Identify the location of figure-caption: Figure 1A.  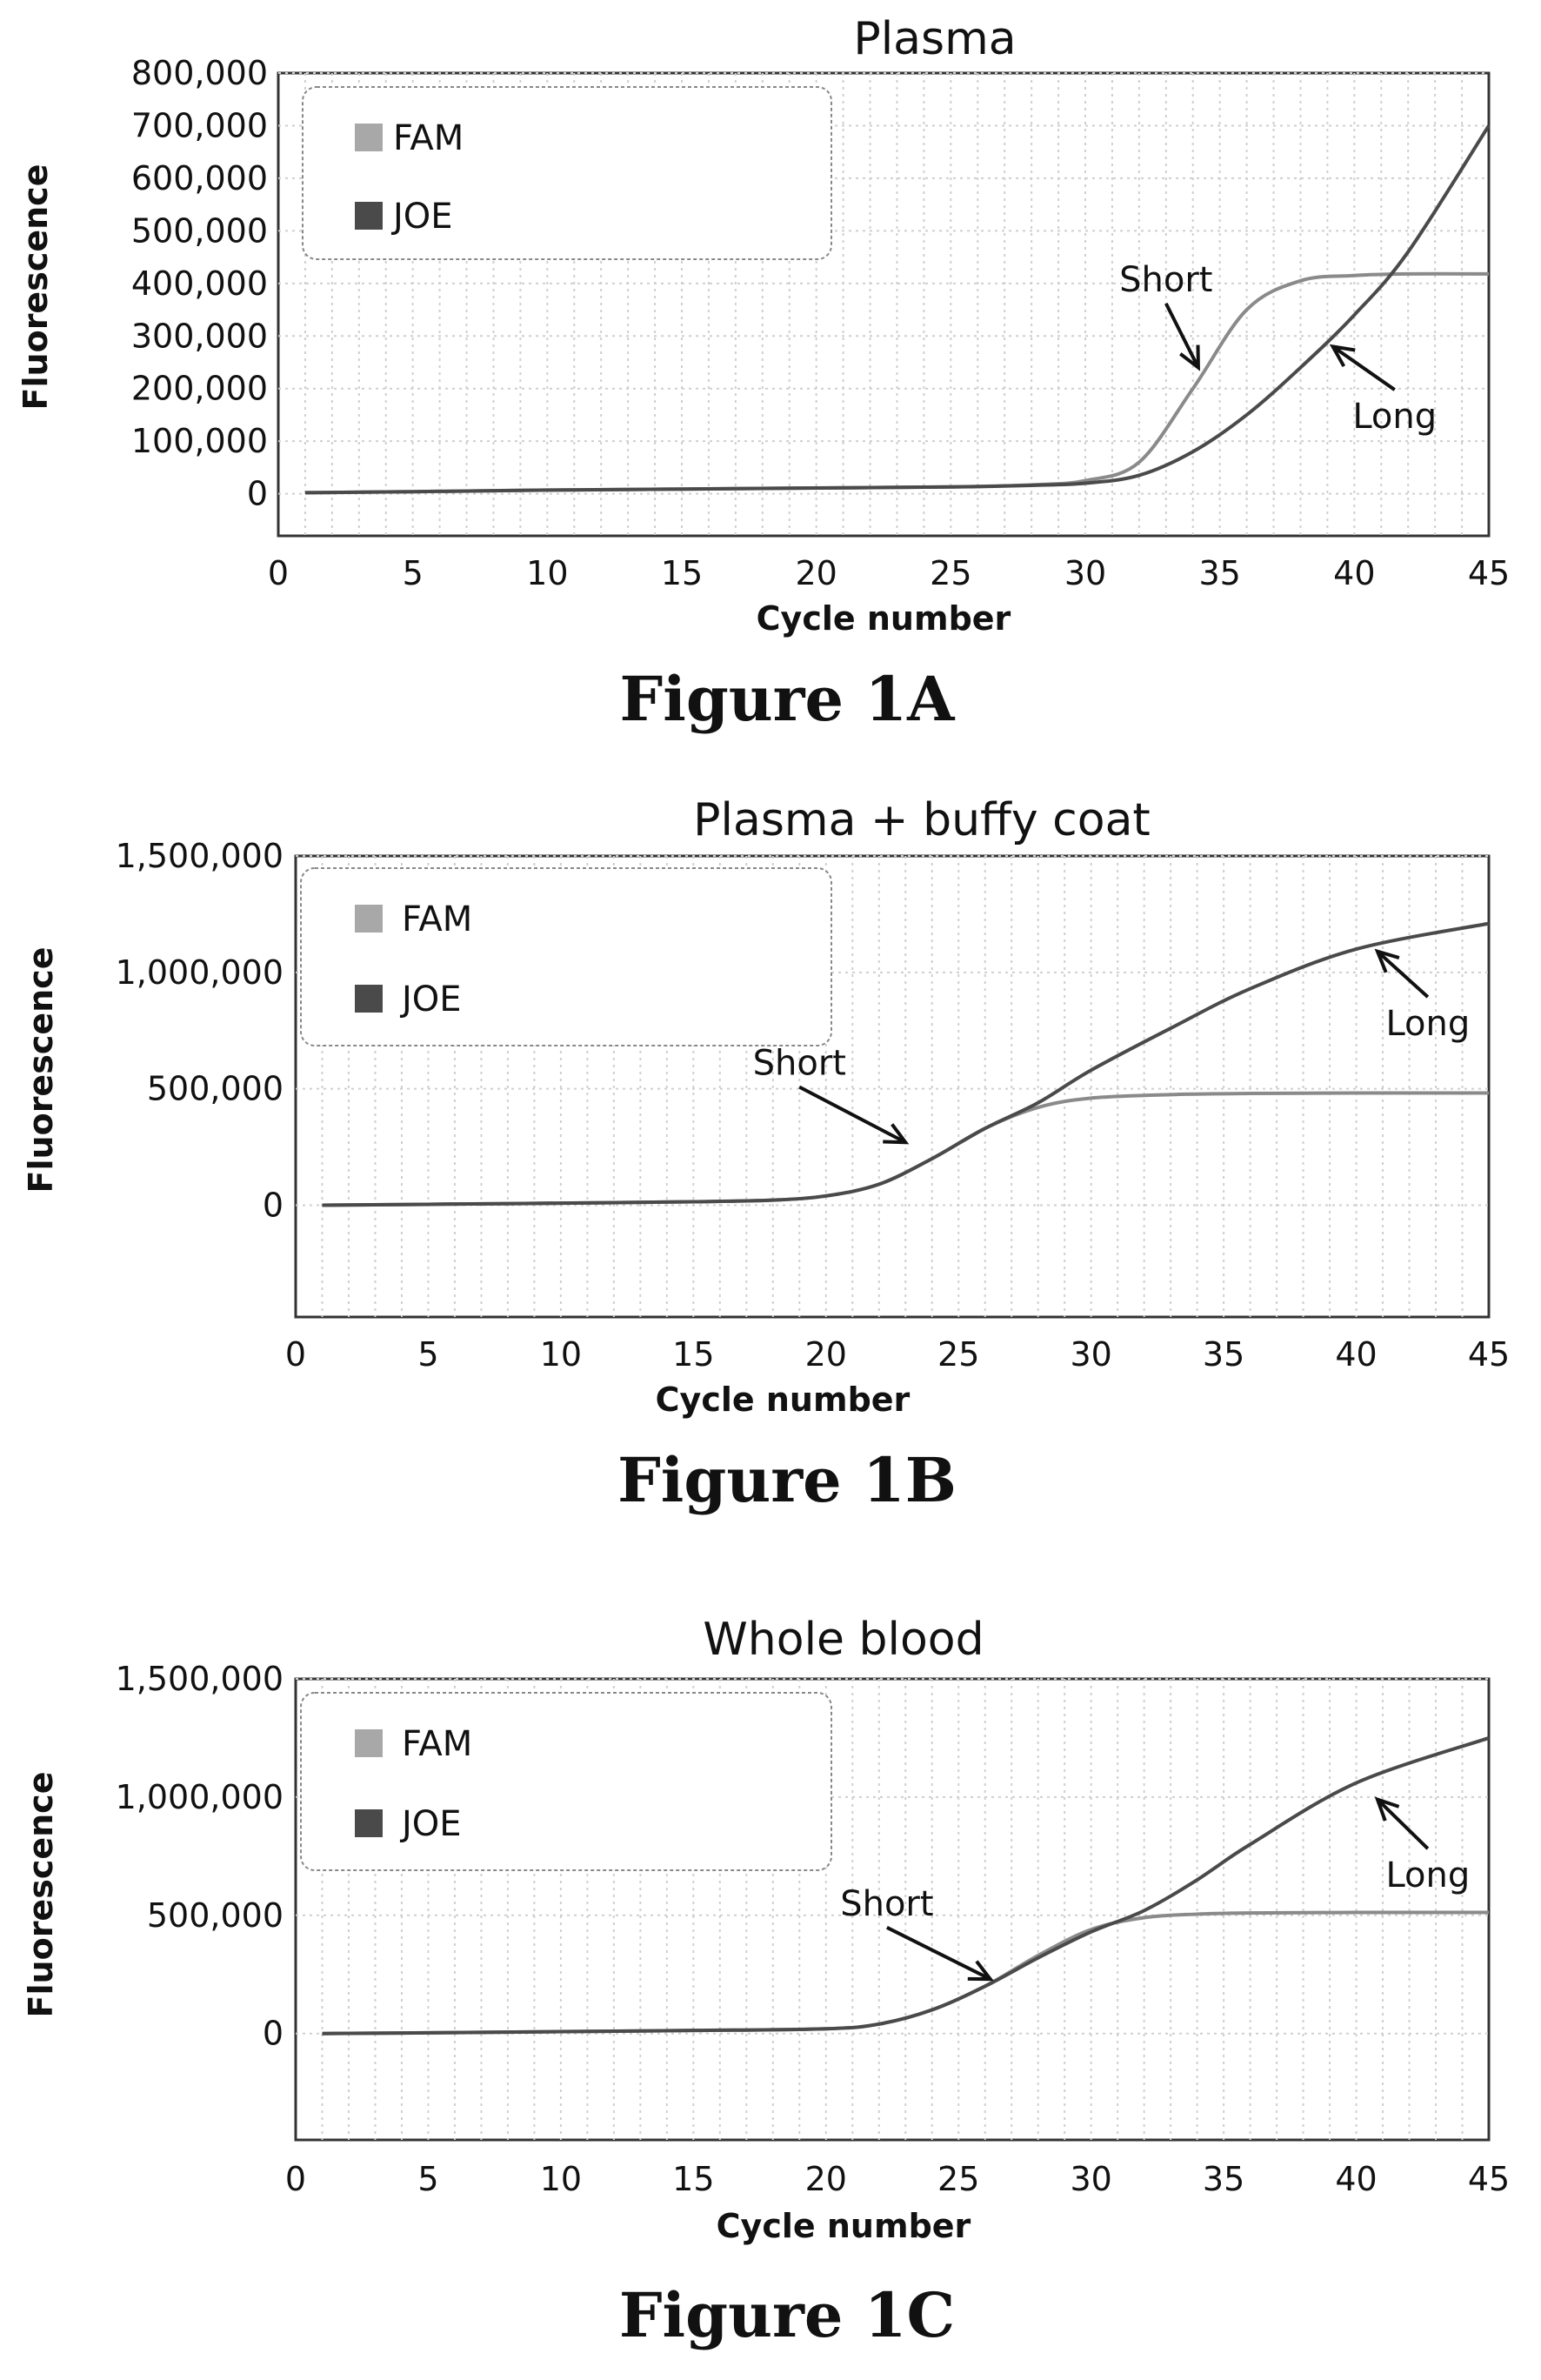
(788, 699).